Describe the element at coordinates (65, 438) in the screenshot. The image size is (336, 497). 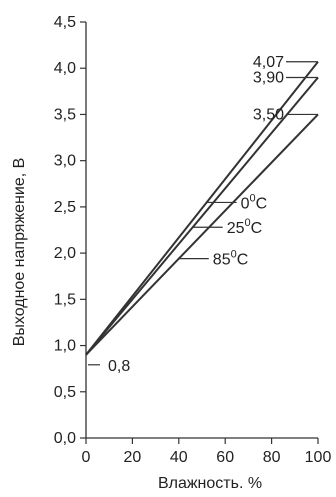
I see `y-tick-label: 0,0` at that location.